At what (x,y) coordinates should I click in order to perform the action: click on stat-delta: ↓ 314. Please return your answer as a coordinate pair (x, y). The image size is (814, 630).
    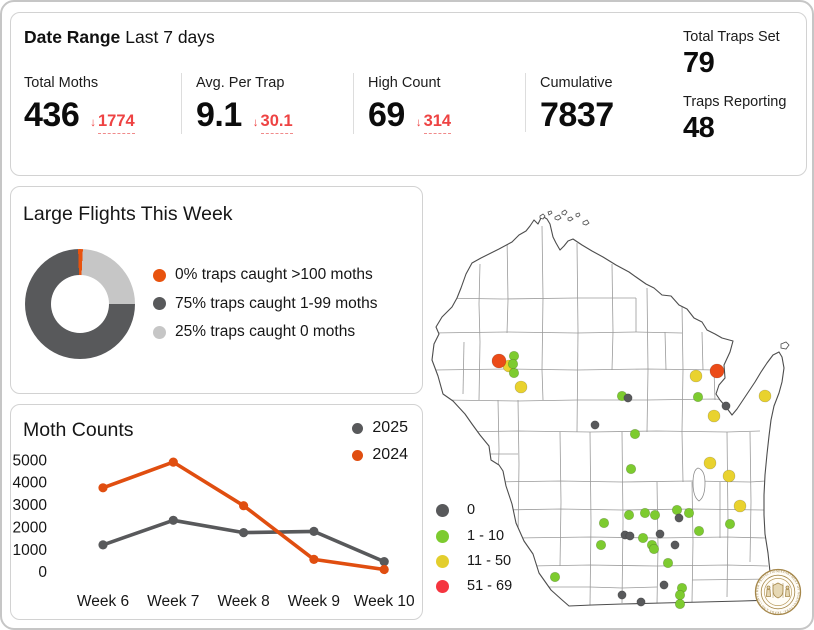
    Looking at the image, I should click on (434, 123).